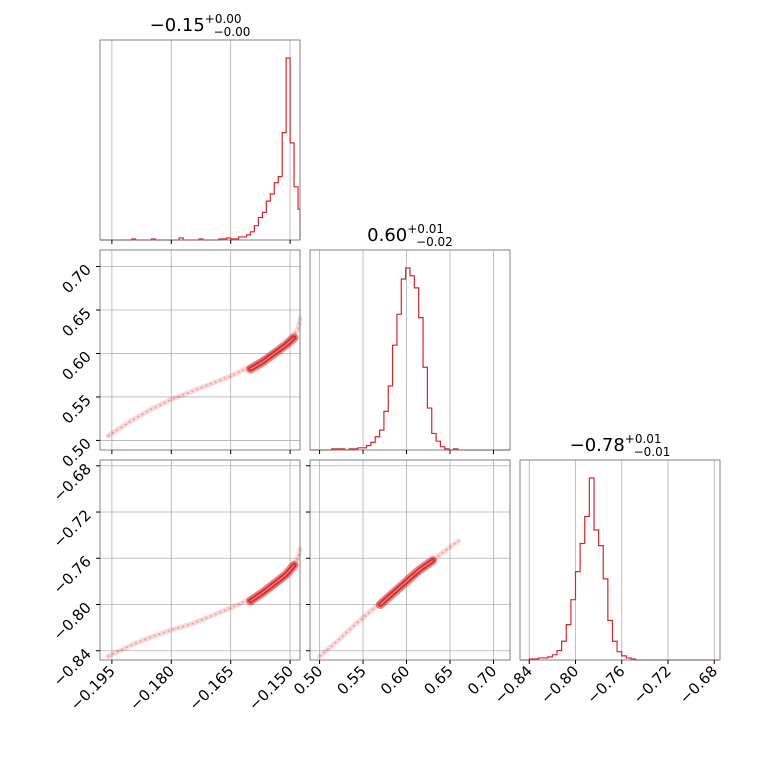 The height and width of the screenshot is (760, 760). Describe the element at coordinates (513, 684) in the screenshot. I see `hist-3-xtick-label-0: −0.84` at that location.